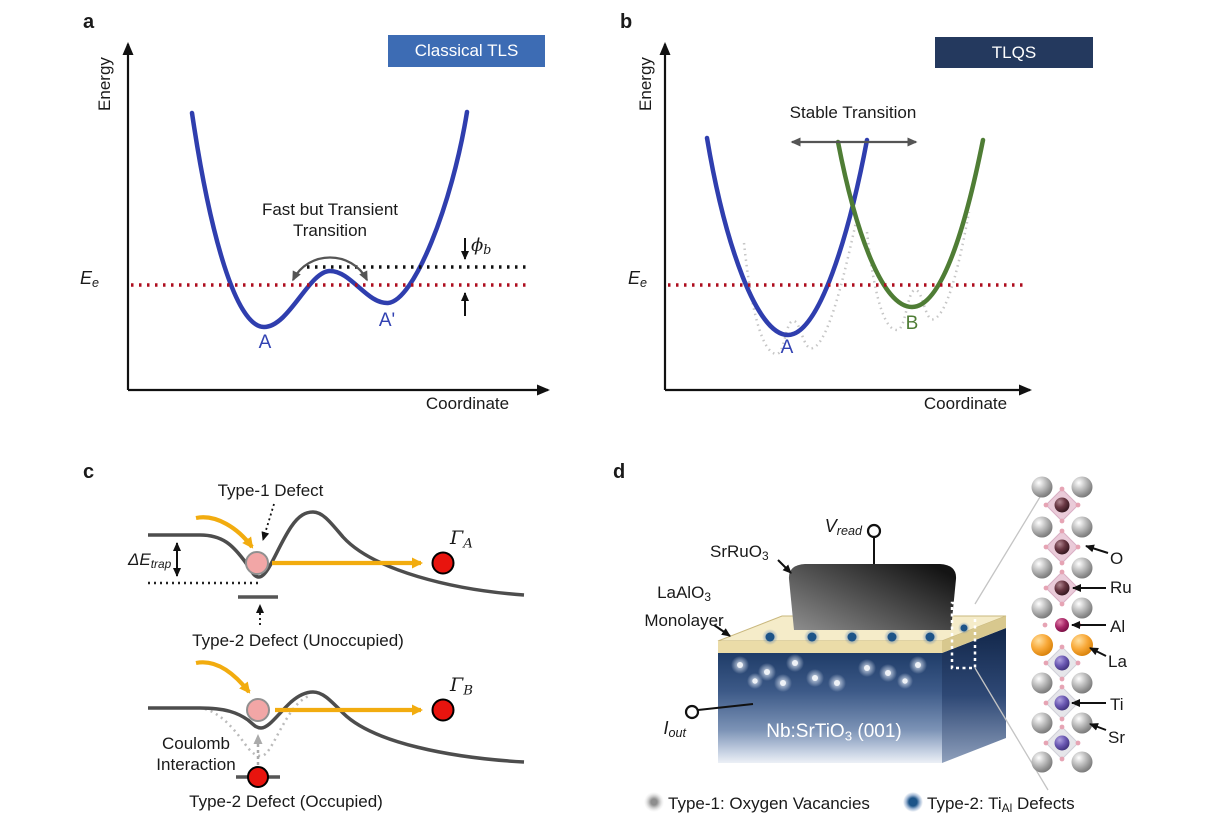  Describe the element at coordinates (268, 522) in the screenshot. I see `type1-pointer-arrow` at that location.